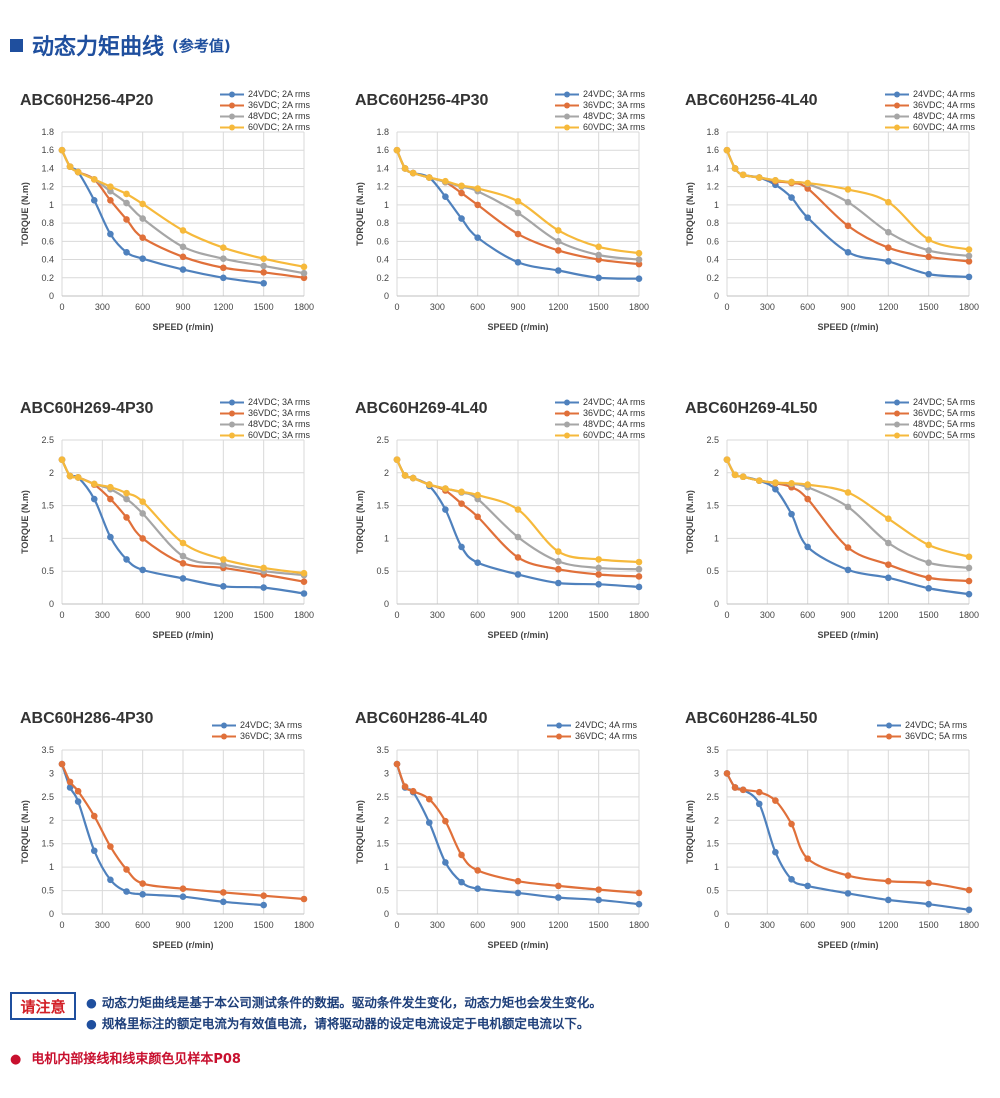  I want to click on legend-label: 36VDC; 2A rms, so click(279, 105).